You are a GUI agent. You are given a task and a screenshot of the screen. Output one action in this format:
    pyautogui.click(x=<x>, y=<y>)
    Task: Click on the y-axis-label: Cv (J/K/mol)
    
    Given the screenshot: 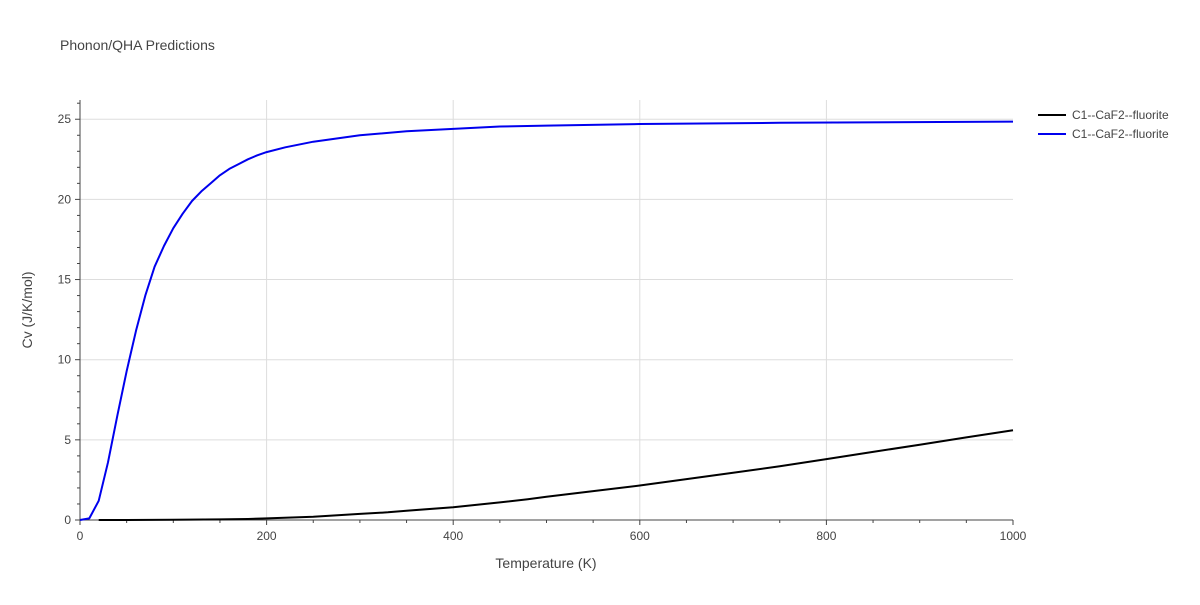 What is the action you would take?
    pyautogui.click(x=27, y=310)
    